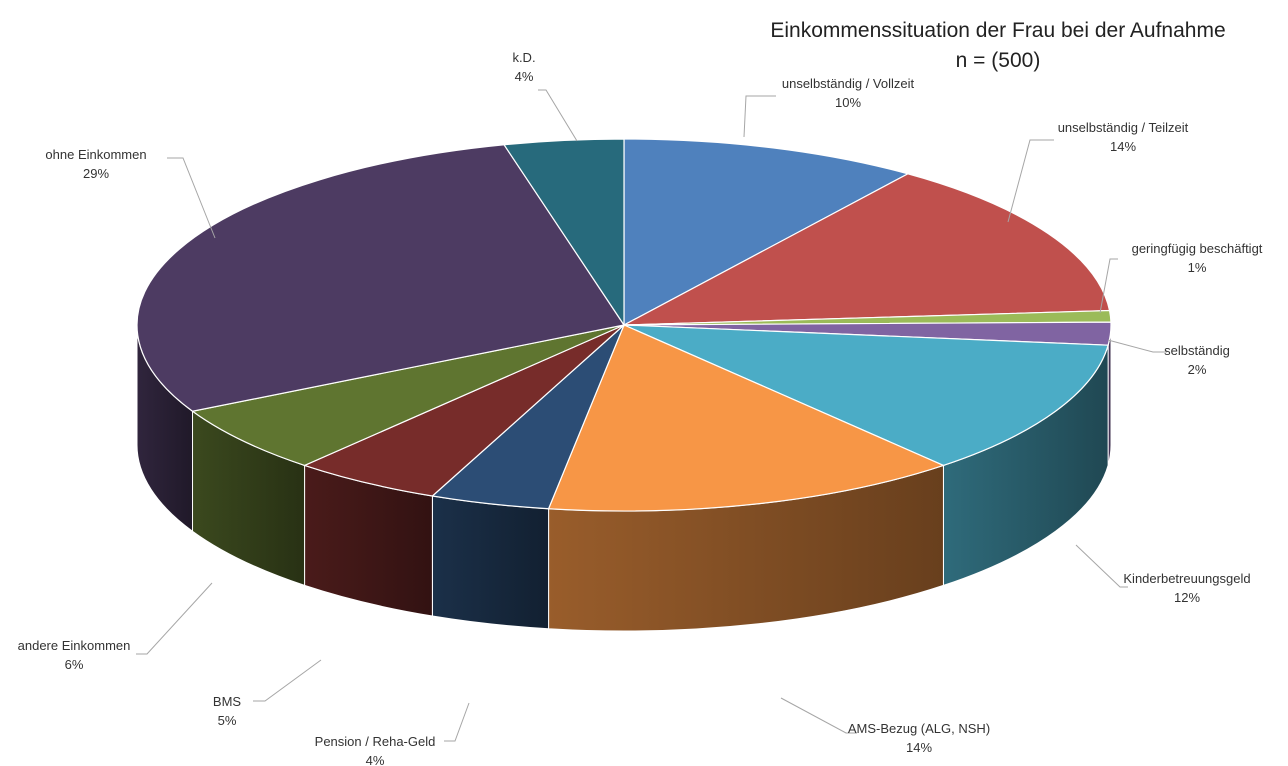  I want to click on leader-line-kinderbetreuungsgeld, so click(1101, 566).